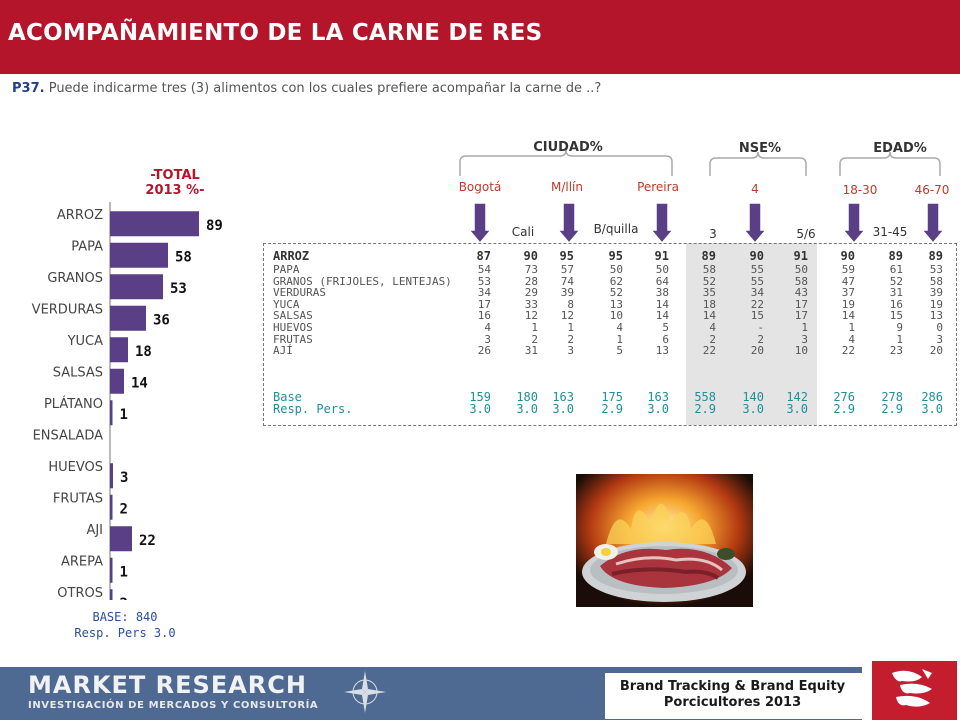 The width and height of the screenshot is (960, 724). I want to click on category-label: FRUTAS, so click(78, 498).